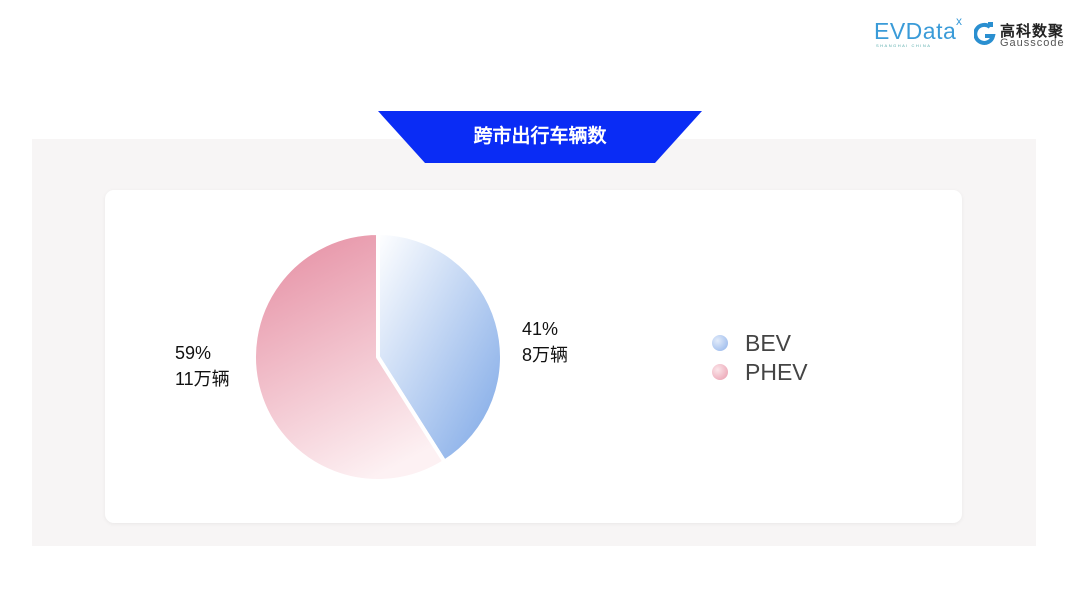  Describe the element at coordinates (904, 45) in the screenshot. I see `evdata-logo-sub: SHANGHAI CHINA` at that location.